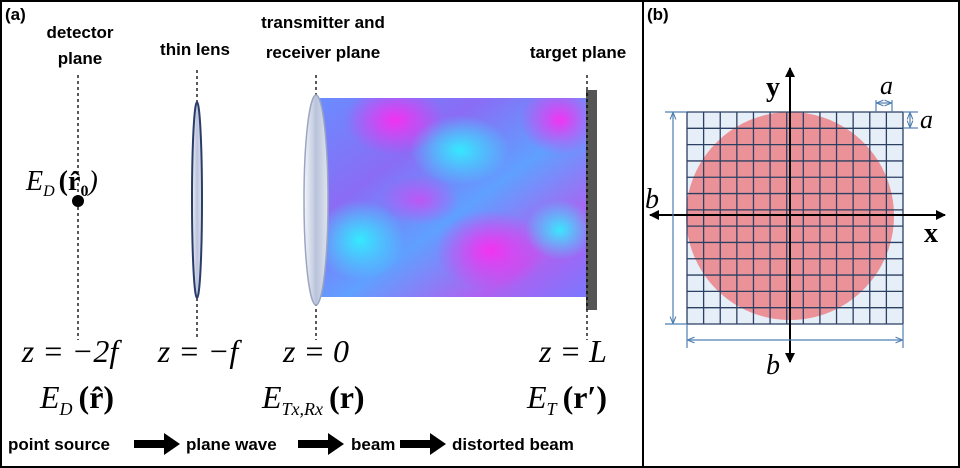 This screenshot has height=468, width=960. Describe the element at coordinates (313, 399) in the screenshot. I see `field-label: ETx,Rx (r)` at that location.